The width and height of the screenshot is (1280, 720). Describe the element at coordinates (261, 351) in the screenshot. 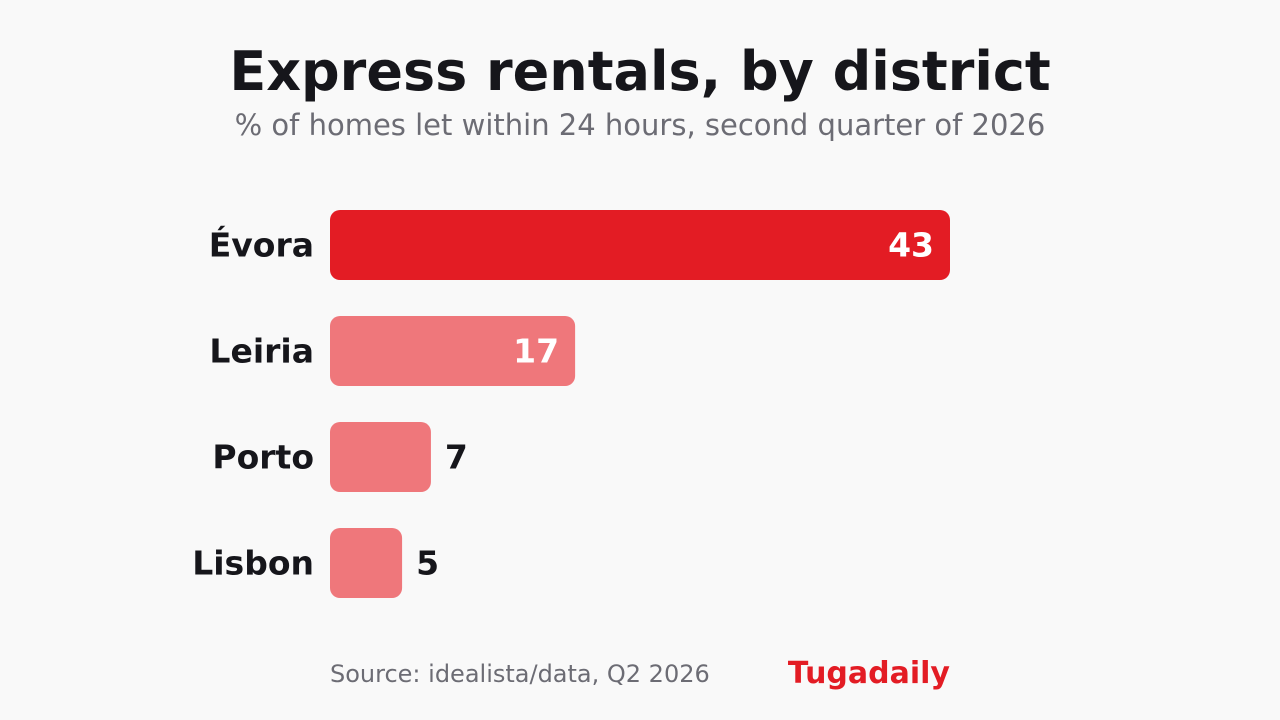

I see `category-label-1: Leiria` at that location.